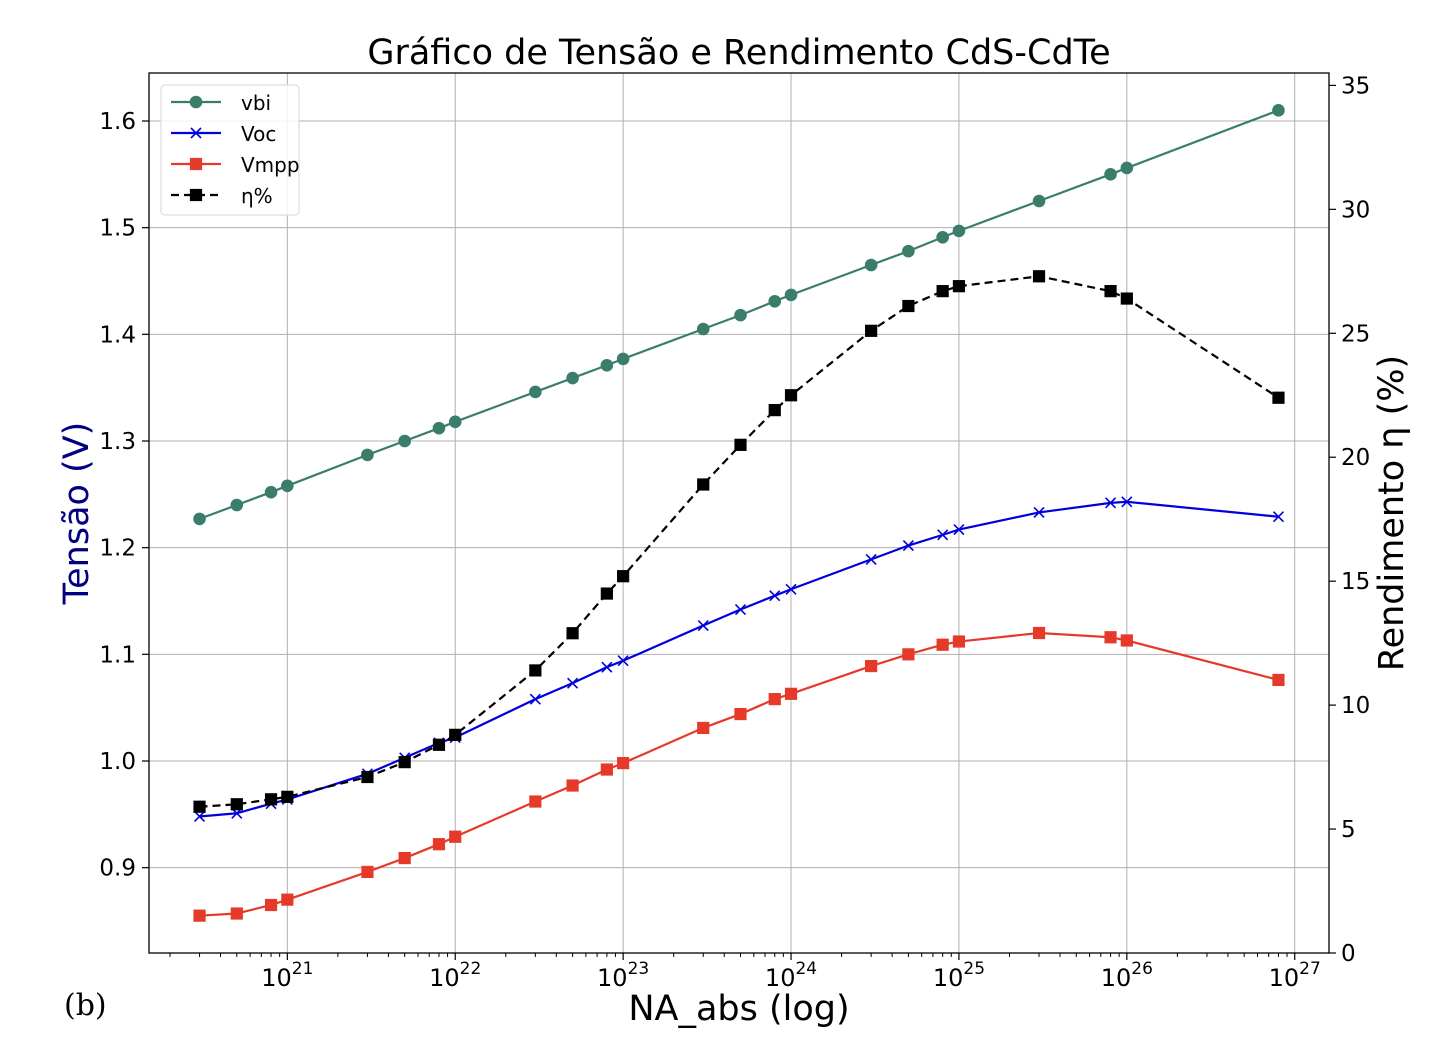 This screenshot has height=1063, width=1446. I want to click on y-axis-label-right: Rendimento η (%), so click(1392, 513).